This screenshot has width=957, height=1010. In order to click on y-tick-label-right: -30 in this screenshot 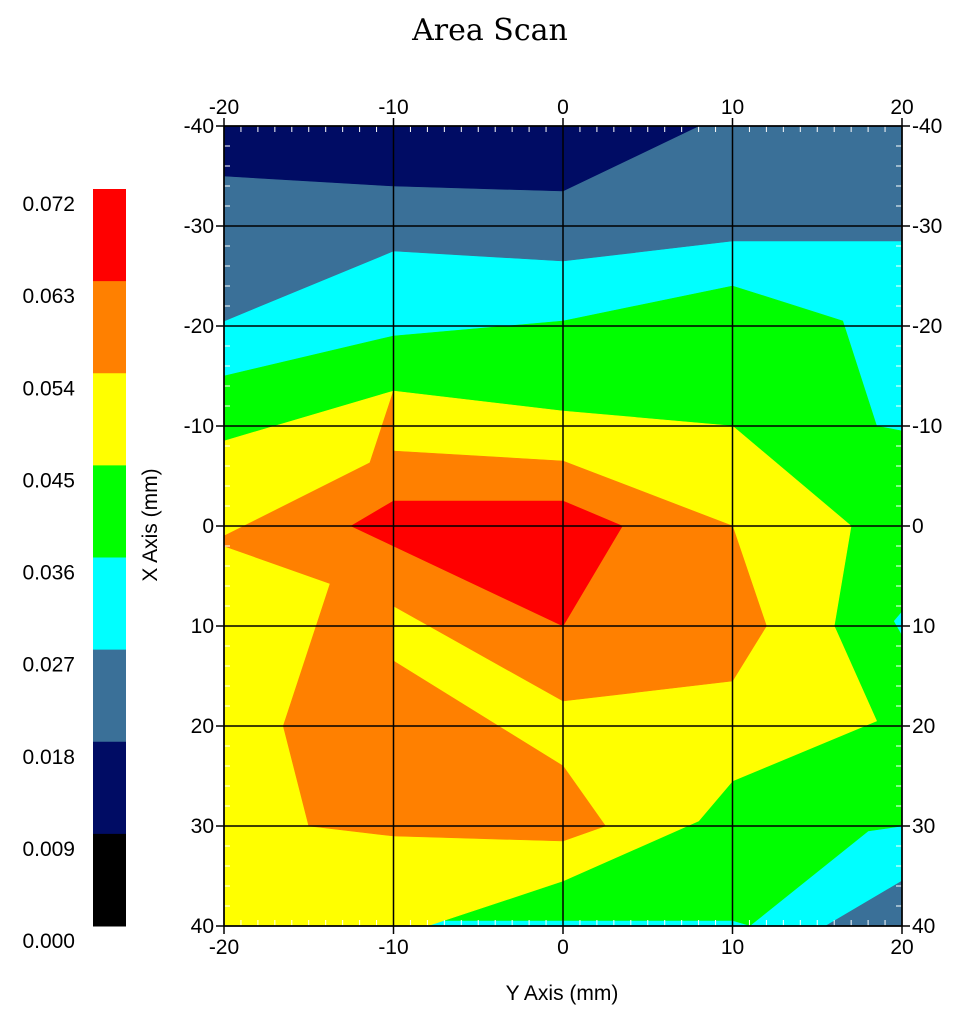, I will do `click(927, 226)`.